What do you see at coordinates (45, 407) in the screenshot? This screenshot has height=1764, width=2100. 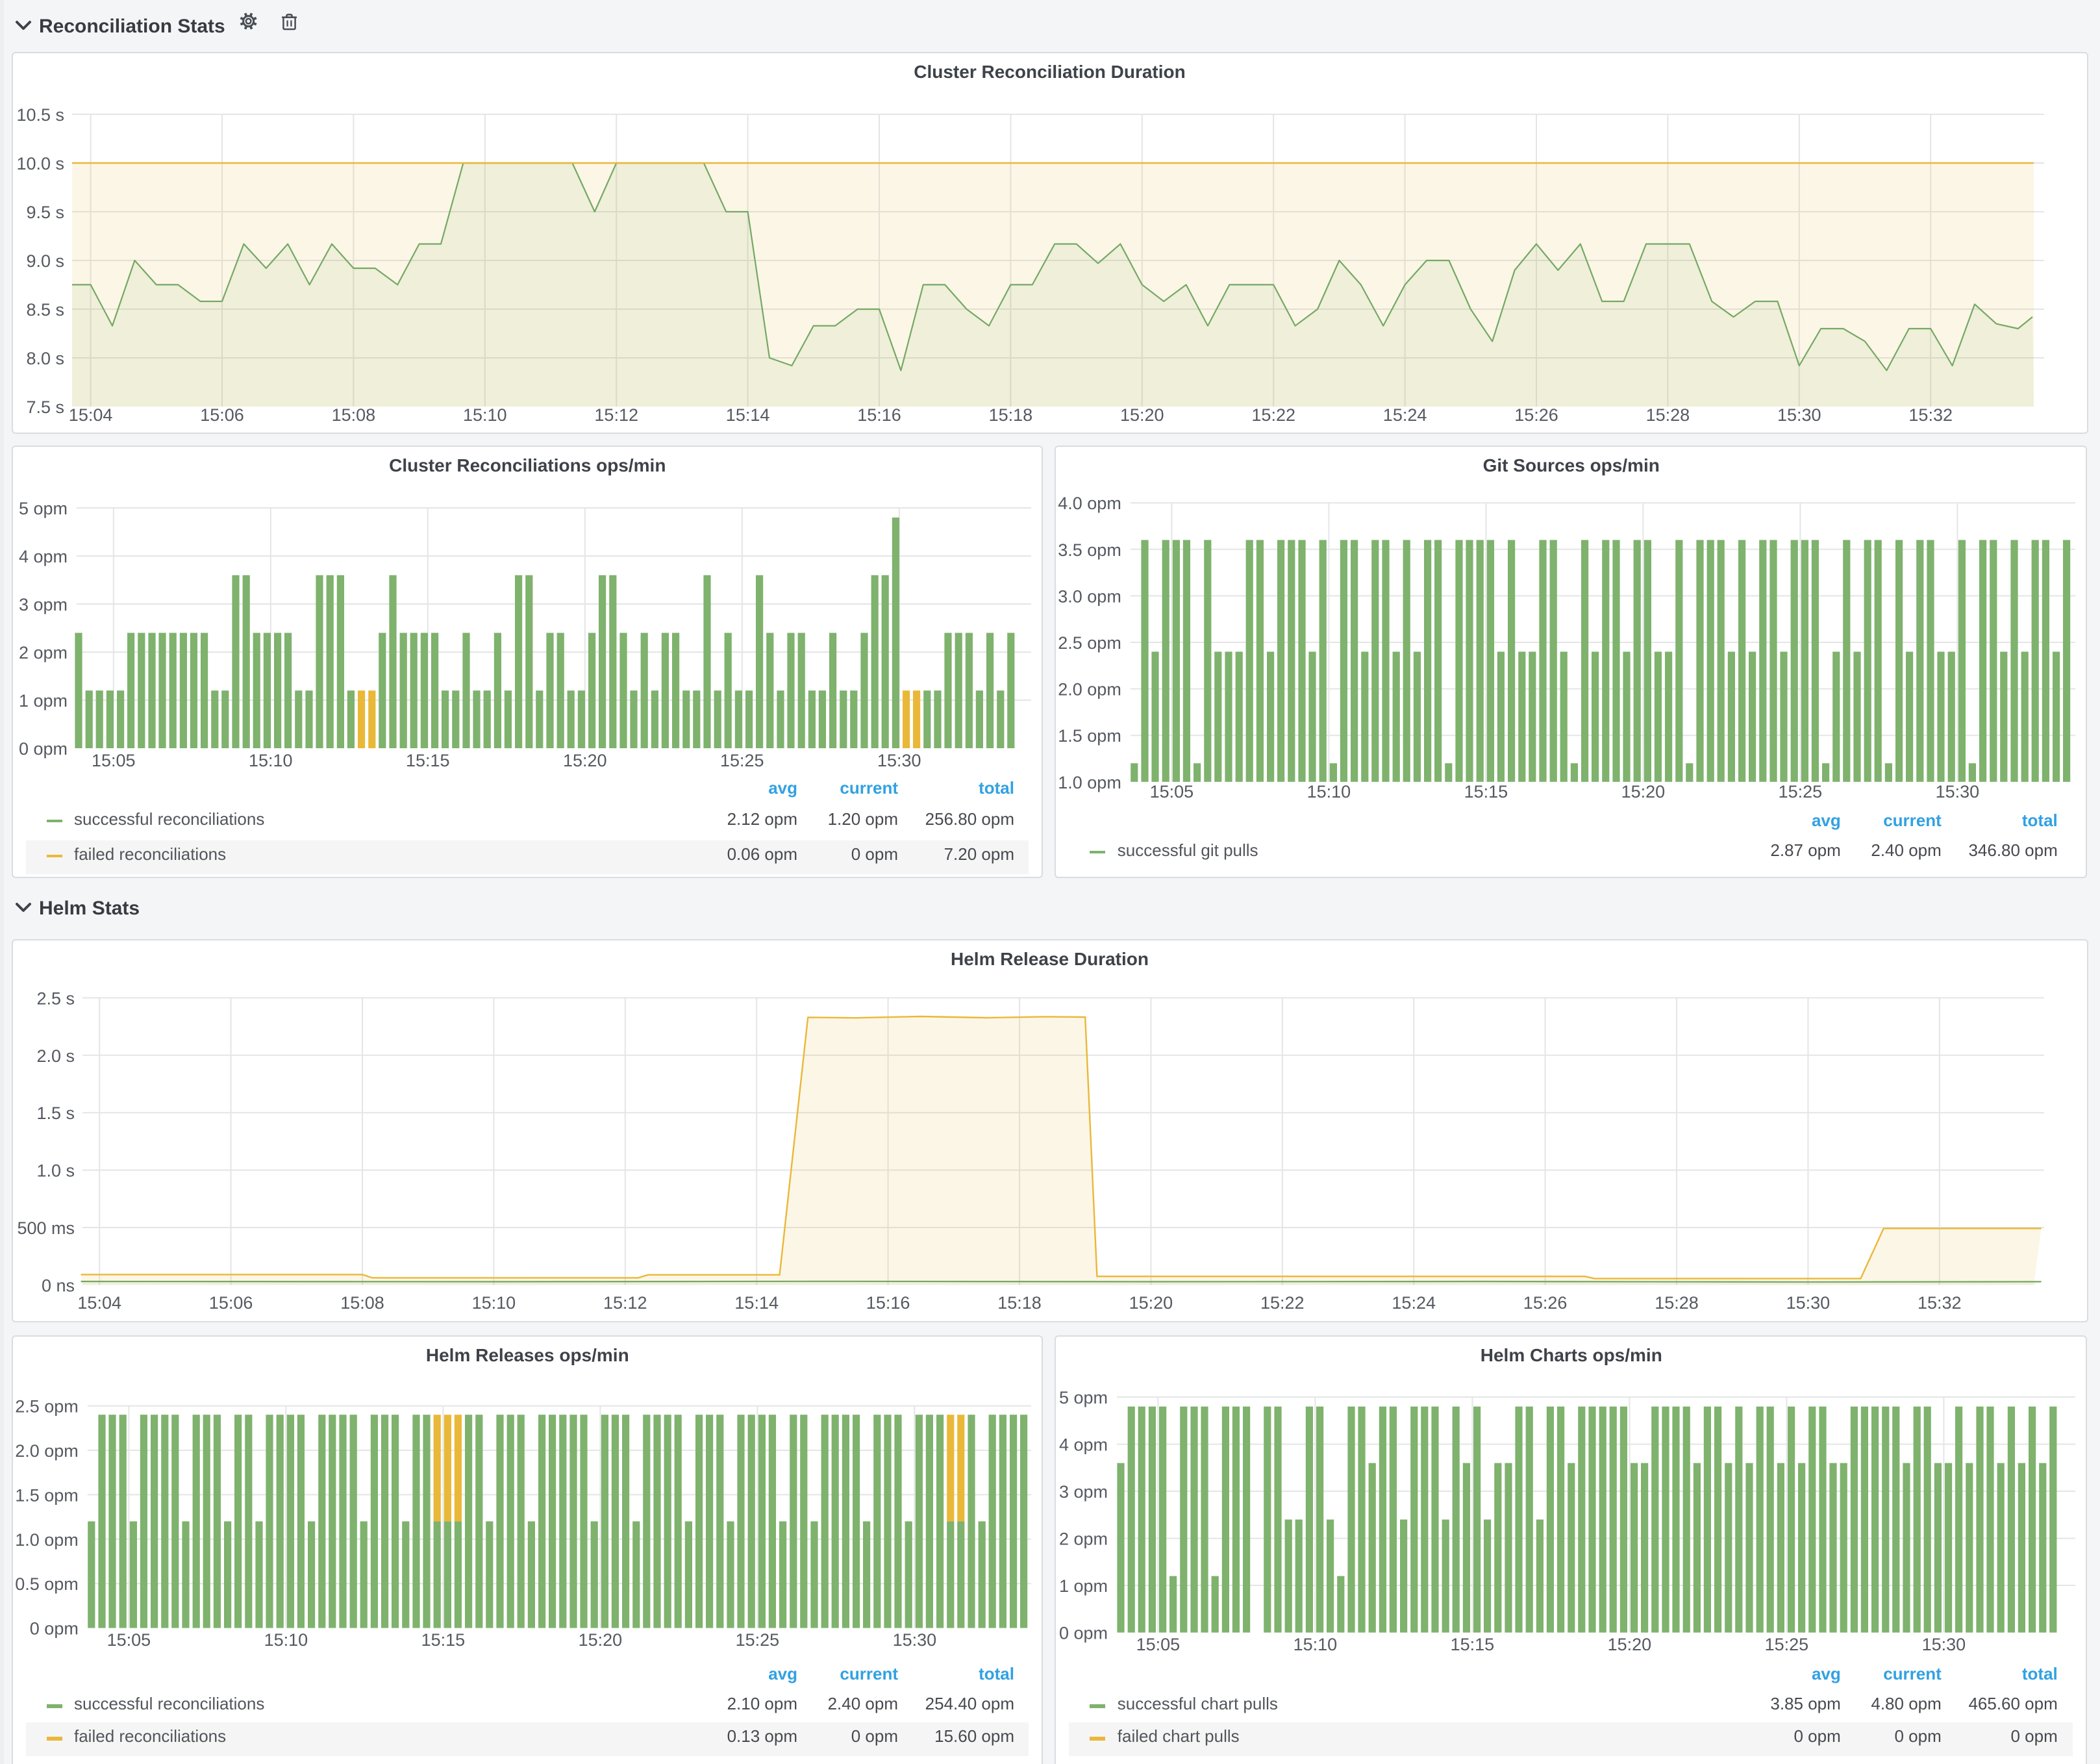 I see `svg-text: 7.5 s` at bounding box center [45, 407].